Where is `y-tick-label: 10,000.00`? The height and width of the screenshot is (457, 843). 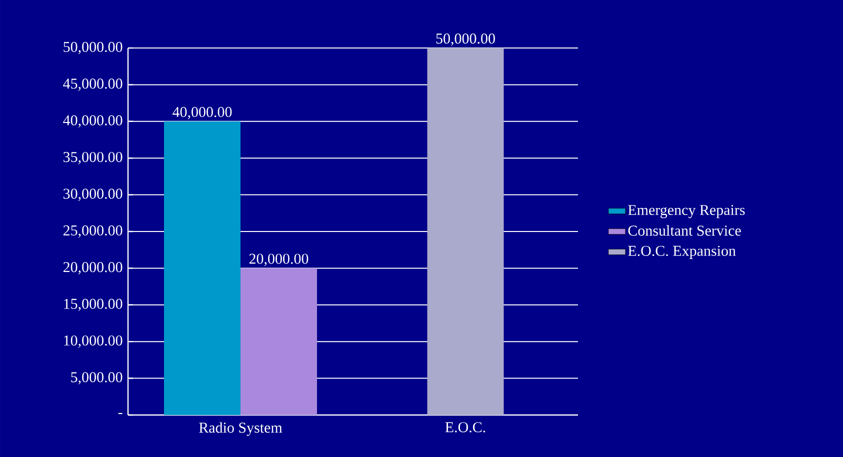 y-tick-label: 10,000.00 is located at coordinates (93, 341).